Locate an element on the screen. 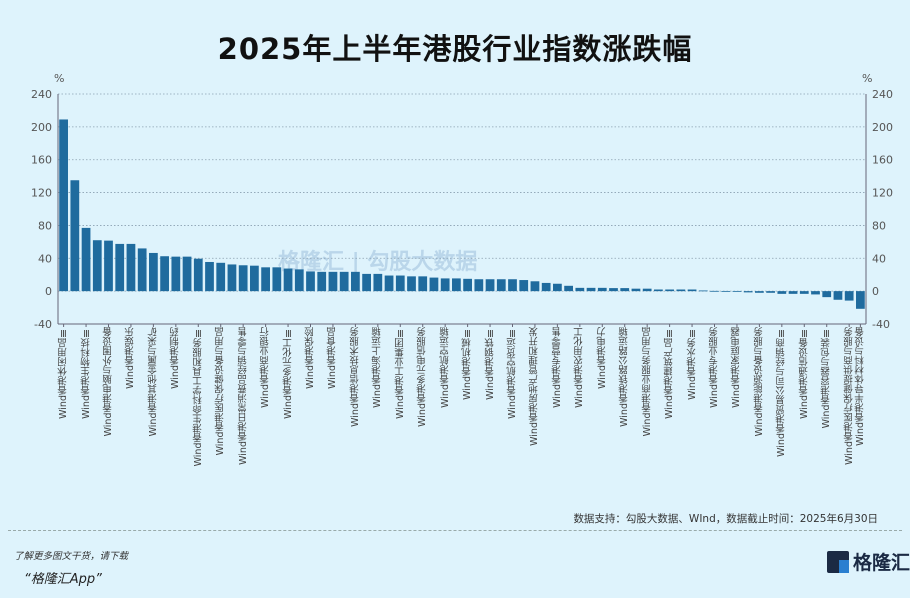 The image size is (910, 598). x-tick-label: Wind香港电力 is located at coordinates (602, 358).